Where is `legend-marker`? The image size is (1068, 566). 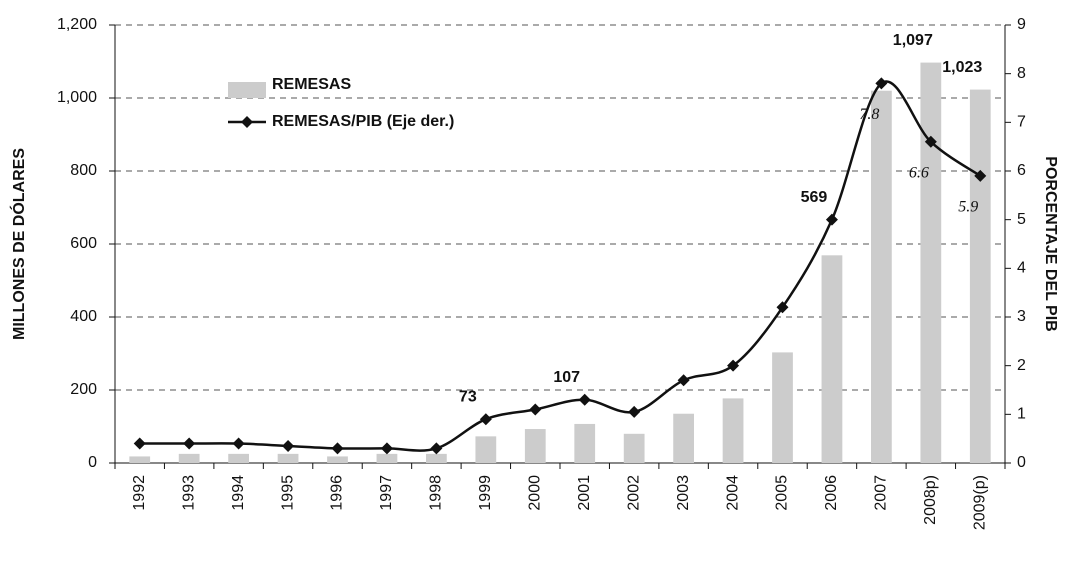 legend-marker is located at coordinates (247, 122).